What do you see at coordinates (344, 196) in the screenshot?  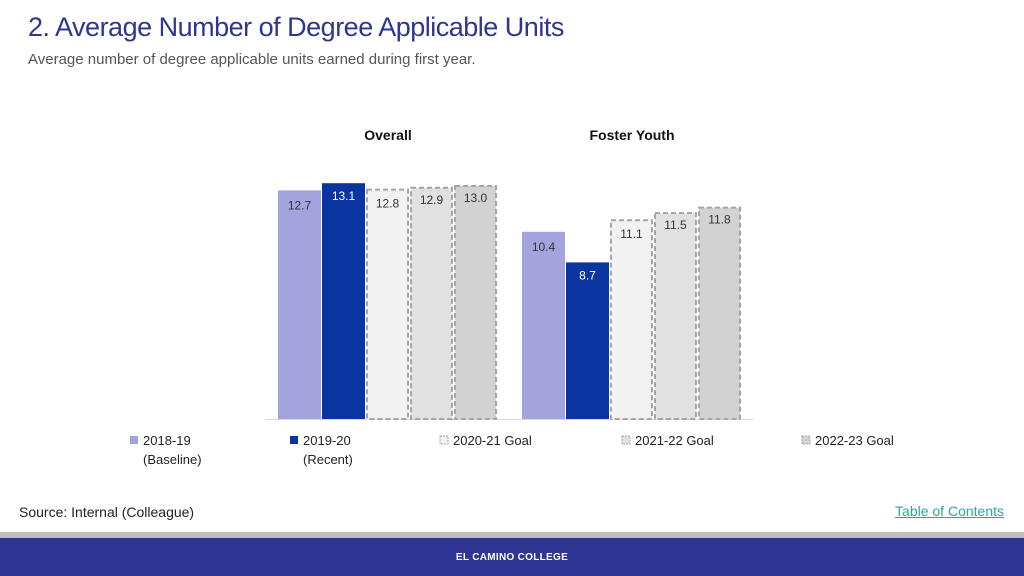 I see `data-label: 13.1` at bounding box center [344, 196].